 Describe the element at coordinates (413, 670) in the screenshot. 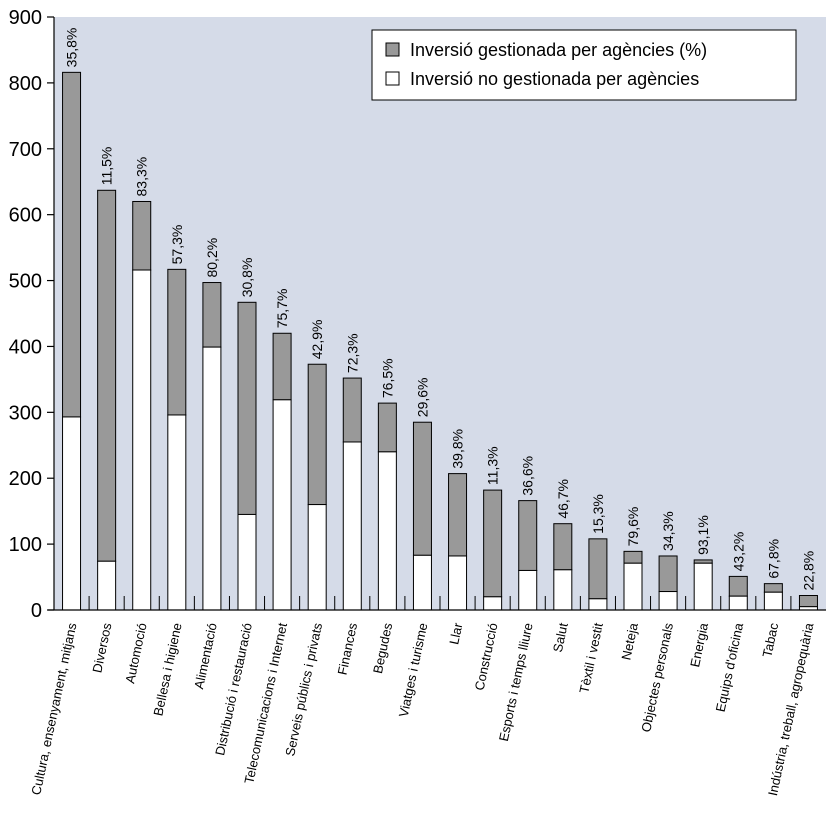

I see `category-label: Viatges i turisme` at that location.